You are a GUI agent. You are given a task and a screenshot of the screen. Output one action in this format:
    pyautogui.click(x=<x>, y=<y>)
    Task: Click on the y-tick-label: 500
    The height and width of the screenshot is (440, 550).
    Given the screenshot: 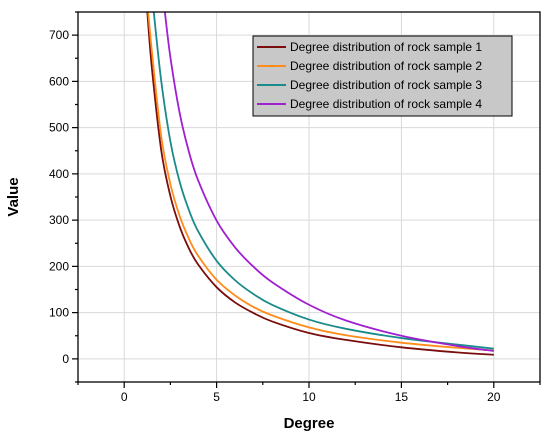 What is the action you would take?
    pyautogui.click(x=59, y=128)
    